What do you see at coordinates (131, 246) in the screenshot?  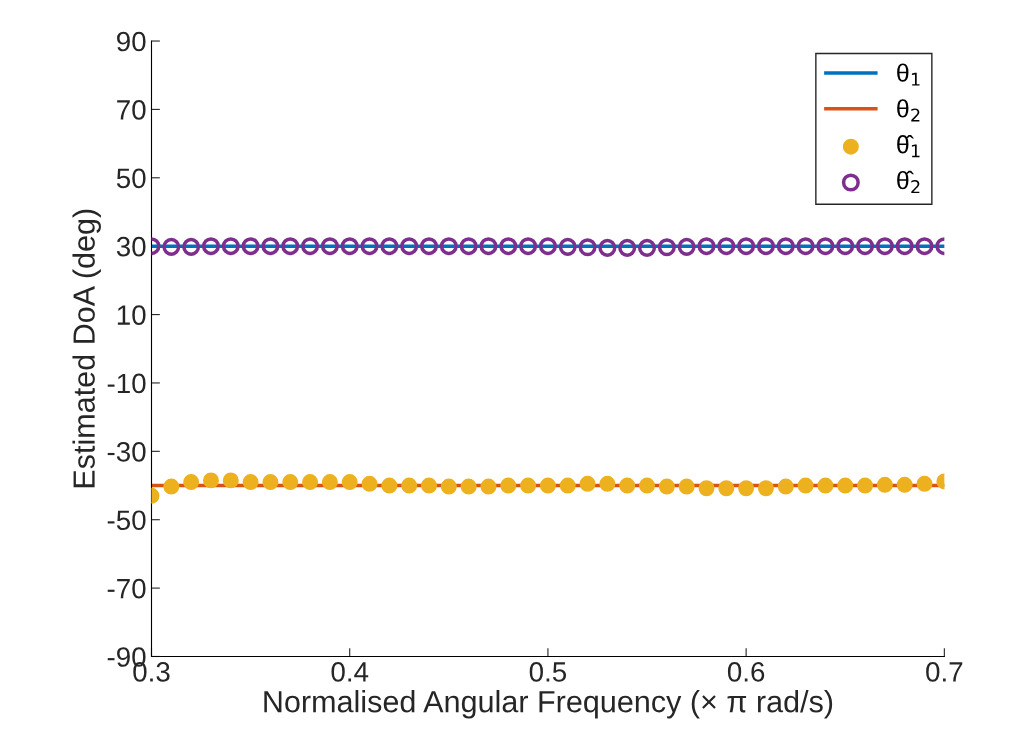 I see `y-tick-label: 30` at bounding box center [131, 246].